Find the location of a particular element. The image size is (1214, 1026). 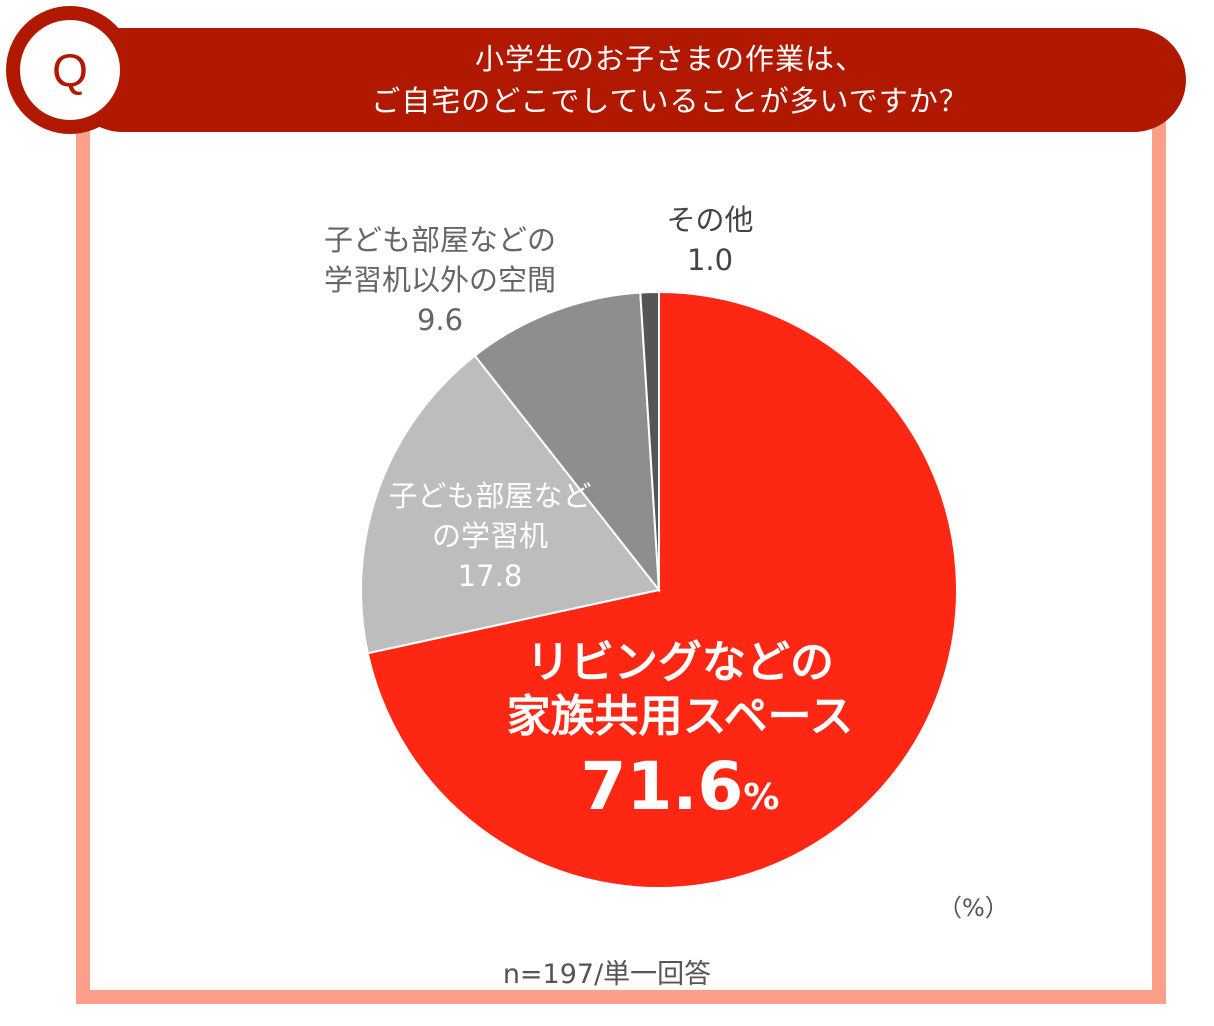

slice-value-living: 71.6% is located at coordinates (680, 792).